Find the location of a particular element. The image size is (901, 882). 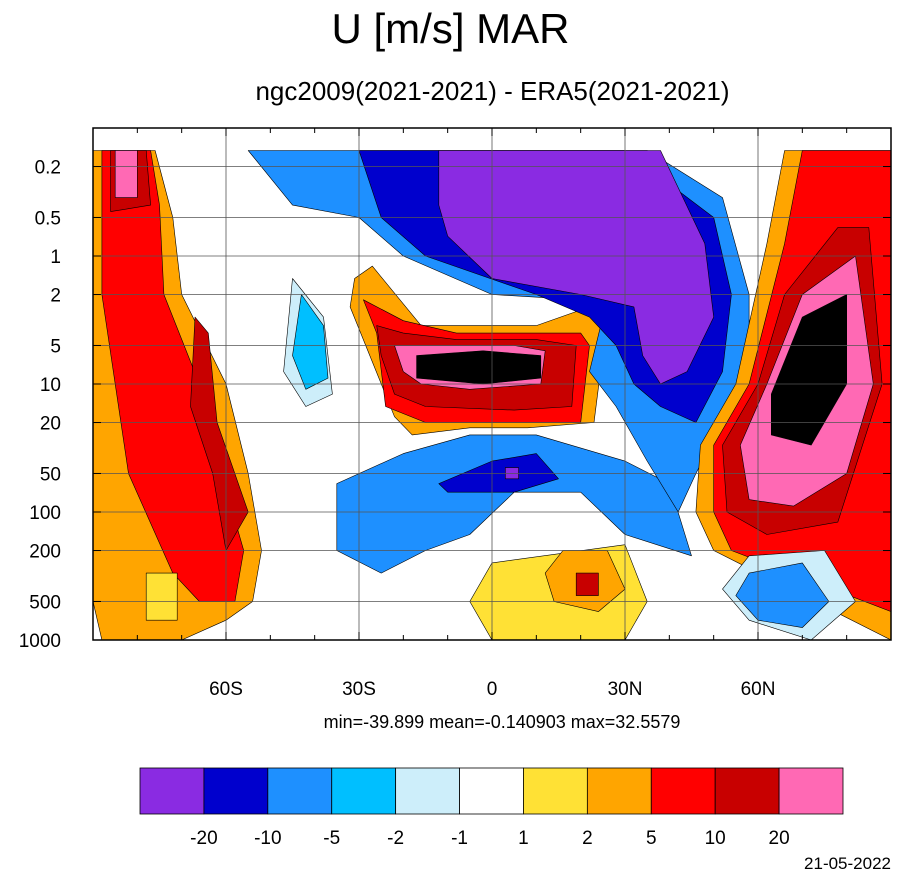

x-tick-label: 30N is located at coordinates (625, 689).